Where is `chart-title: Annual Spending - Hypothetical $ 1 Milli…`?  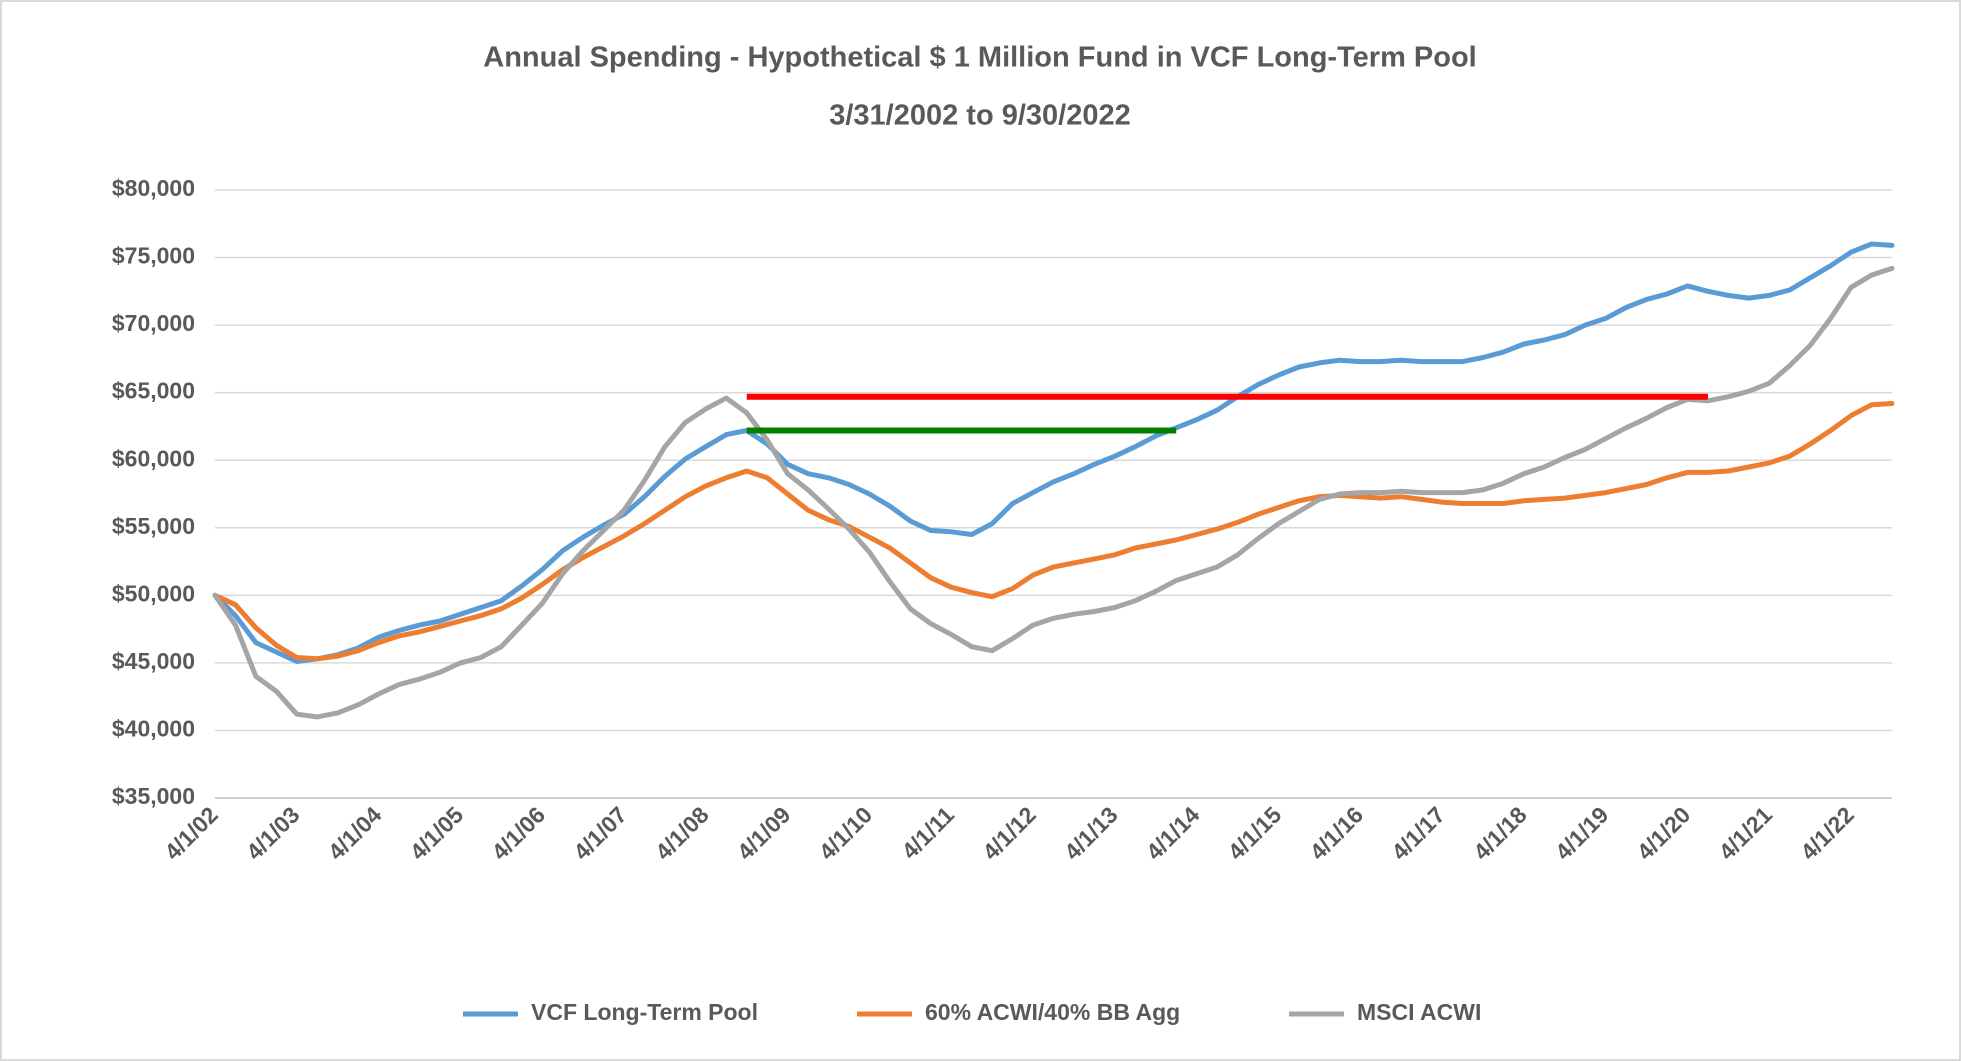
chart-title: Annual Spending - Hypothetical $ 1 Milli… is located at coordinates (980, 58).